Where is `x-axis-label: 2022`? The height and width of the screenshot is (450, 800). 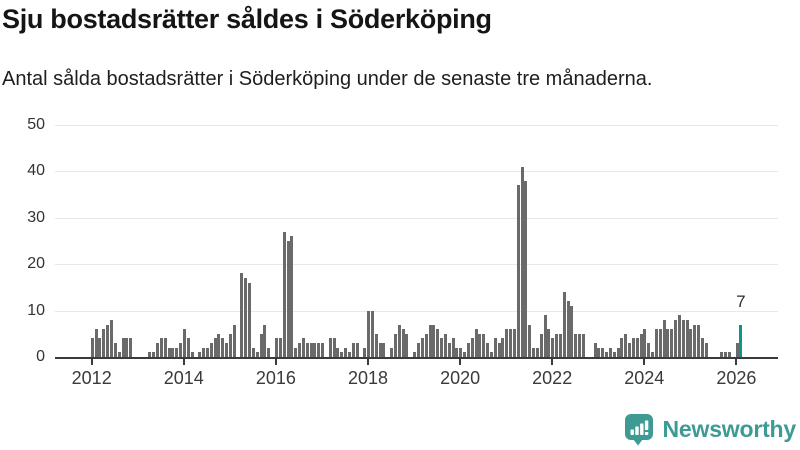 x-axis-label: 2022 is located at coordinates (552, 378).